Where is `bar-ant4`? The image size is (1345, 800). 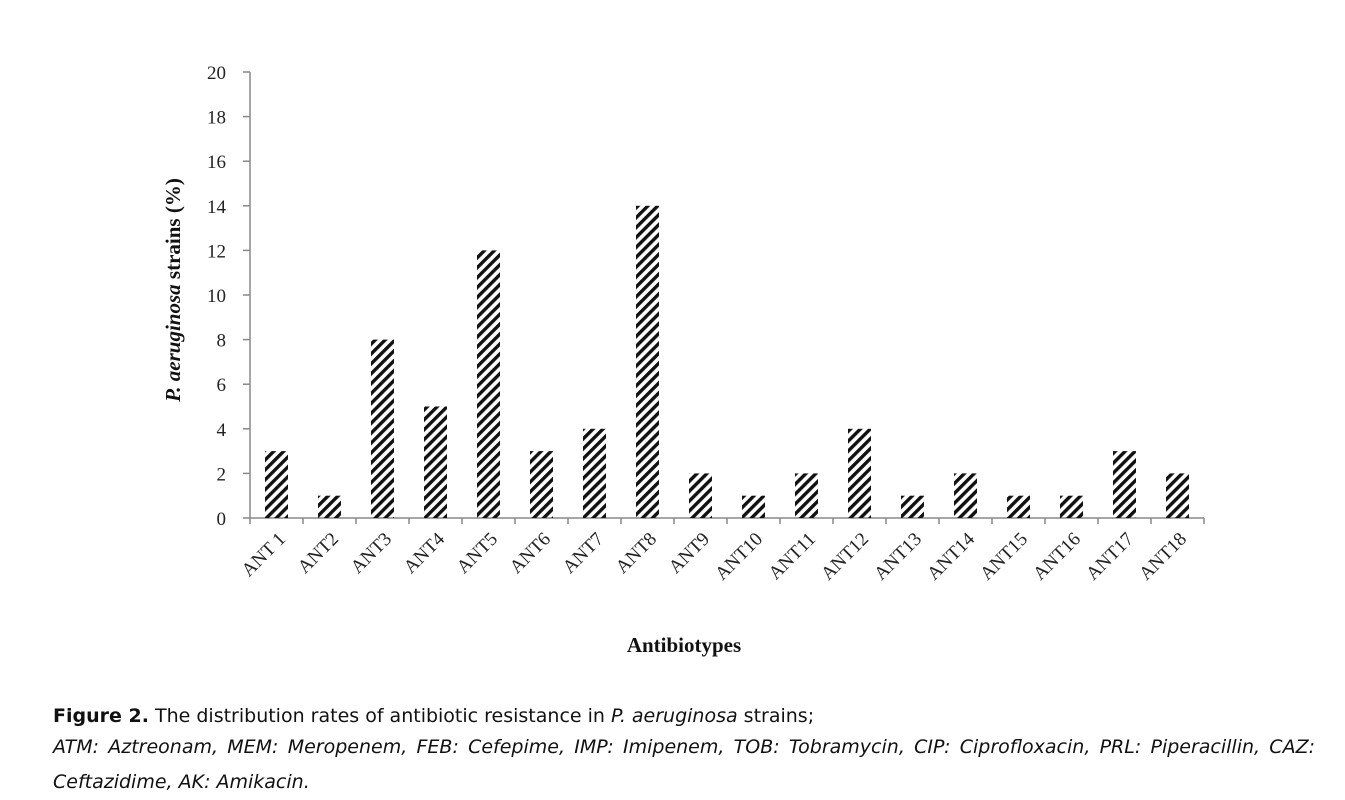
bar-ant4 is located at coordinates (435, 462).